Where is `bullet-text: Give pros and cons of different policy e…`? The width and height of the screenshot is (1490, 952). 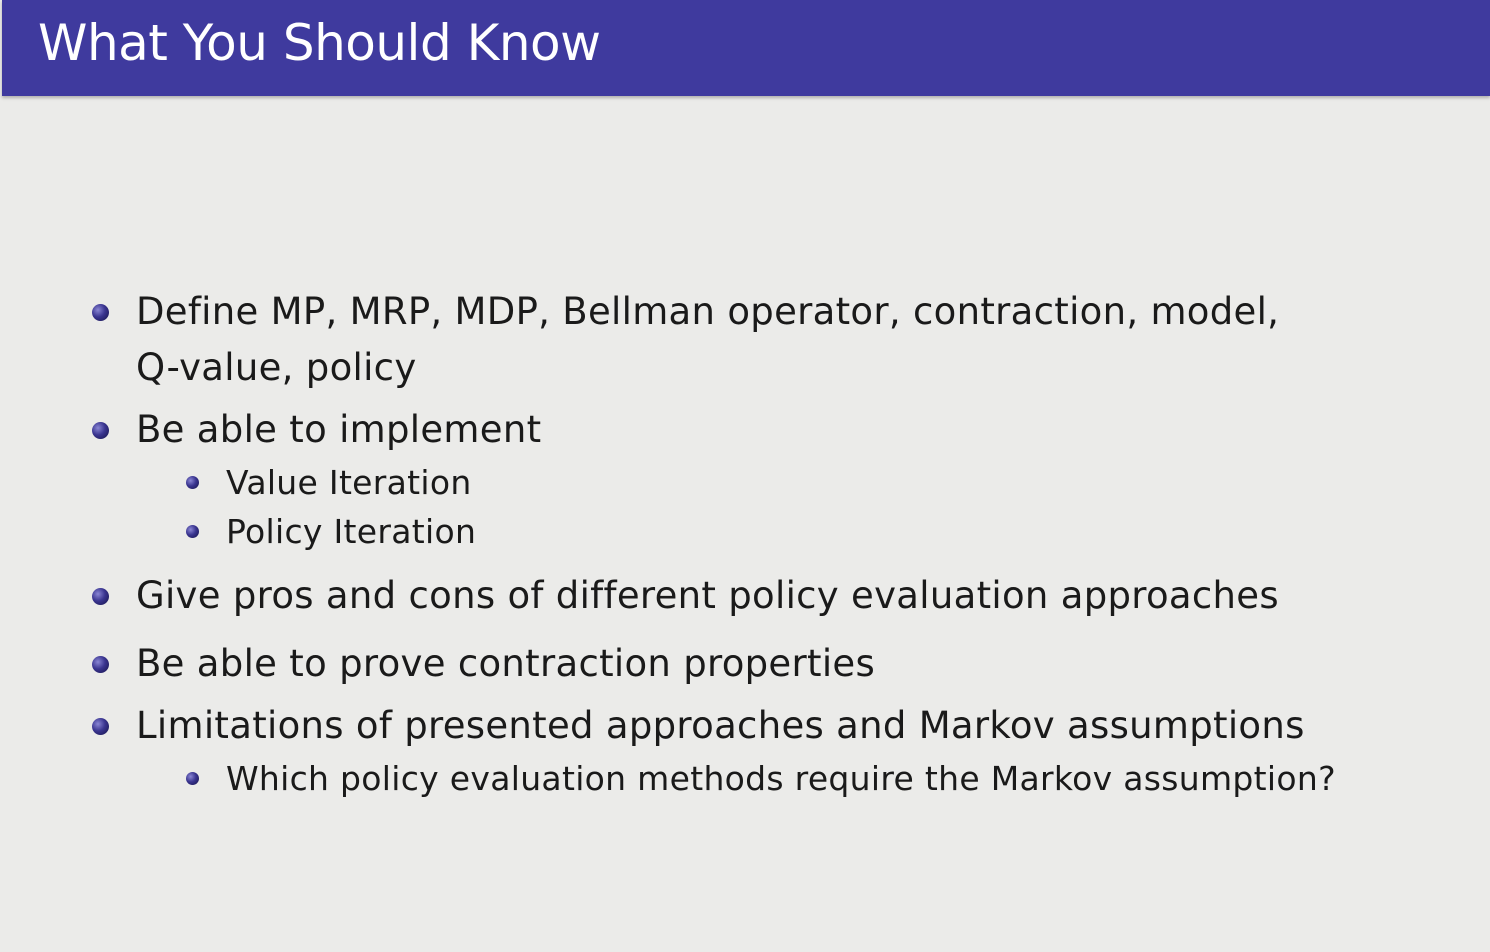
bullet-text: Give pros and cons of different policy e… is located at coordinates (707, 595).